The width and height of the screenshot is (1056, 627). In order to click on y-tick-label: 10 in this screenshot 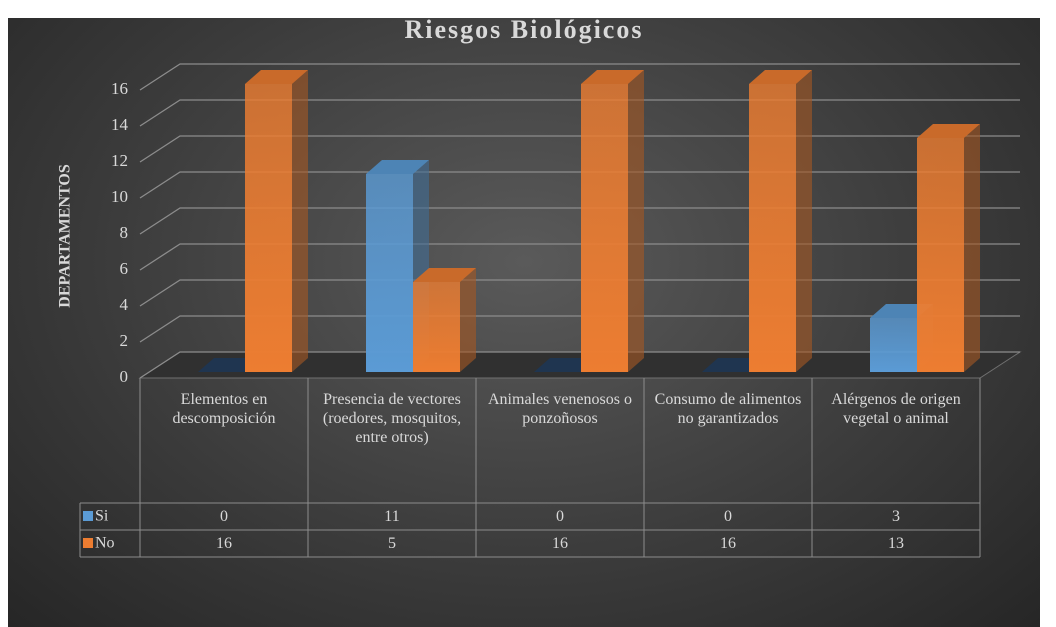, I will do `click(119, 196)`.